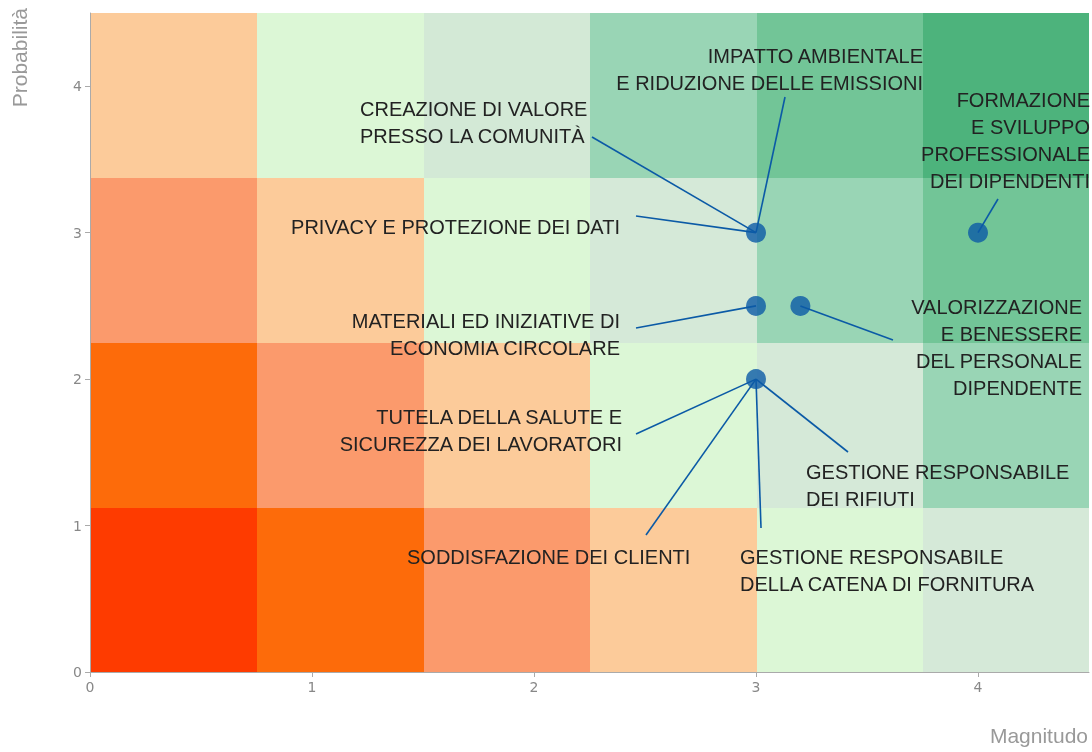 The width and height of the screenshot is (1092, 752). Describe the element at coordinates (1038, 736) in the screenshot. I see `x-axis-title: Magnitudo` at that location.